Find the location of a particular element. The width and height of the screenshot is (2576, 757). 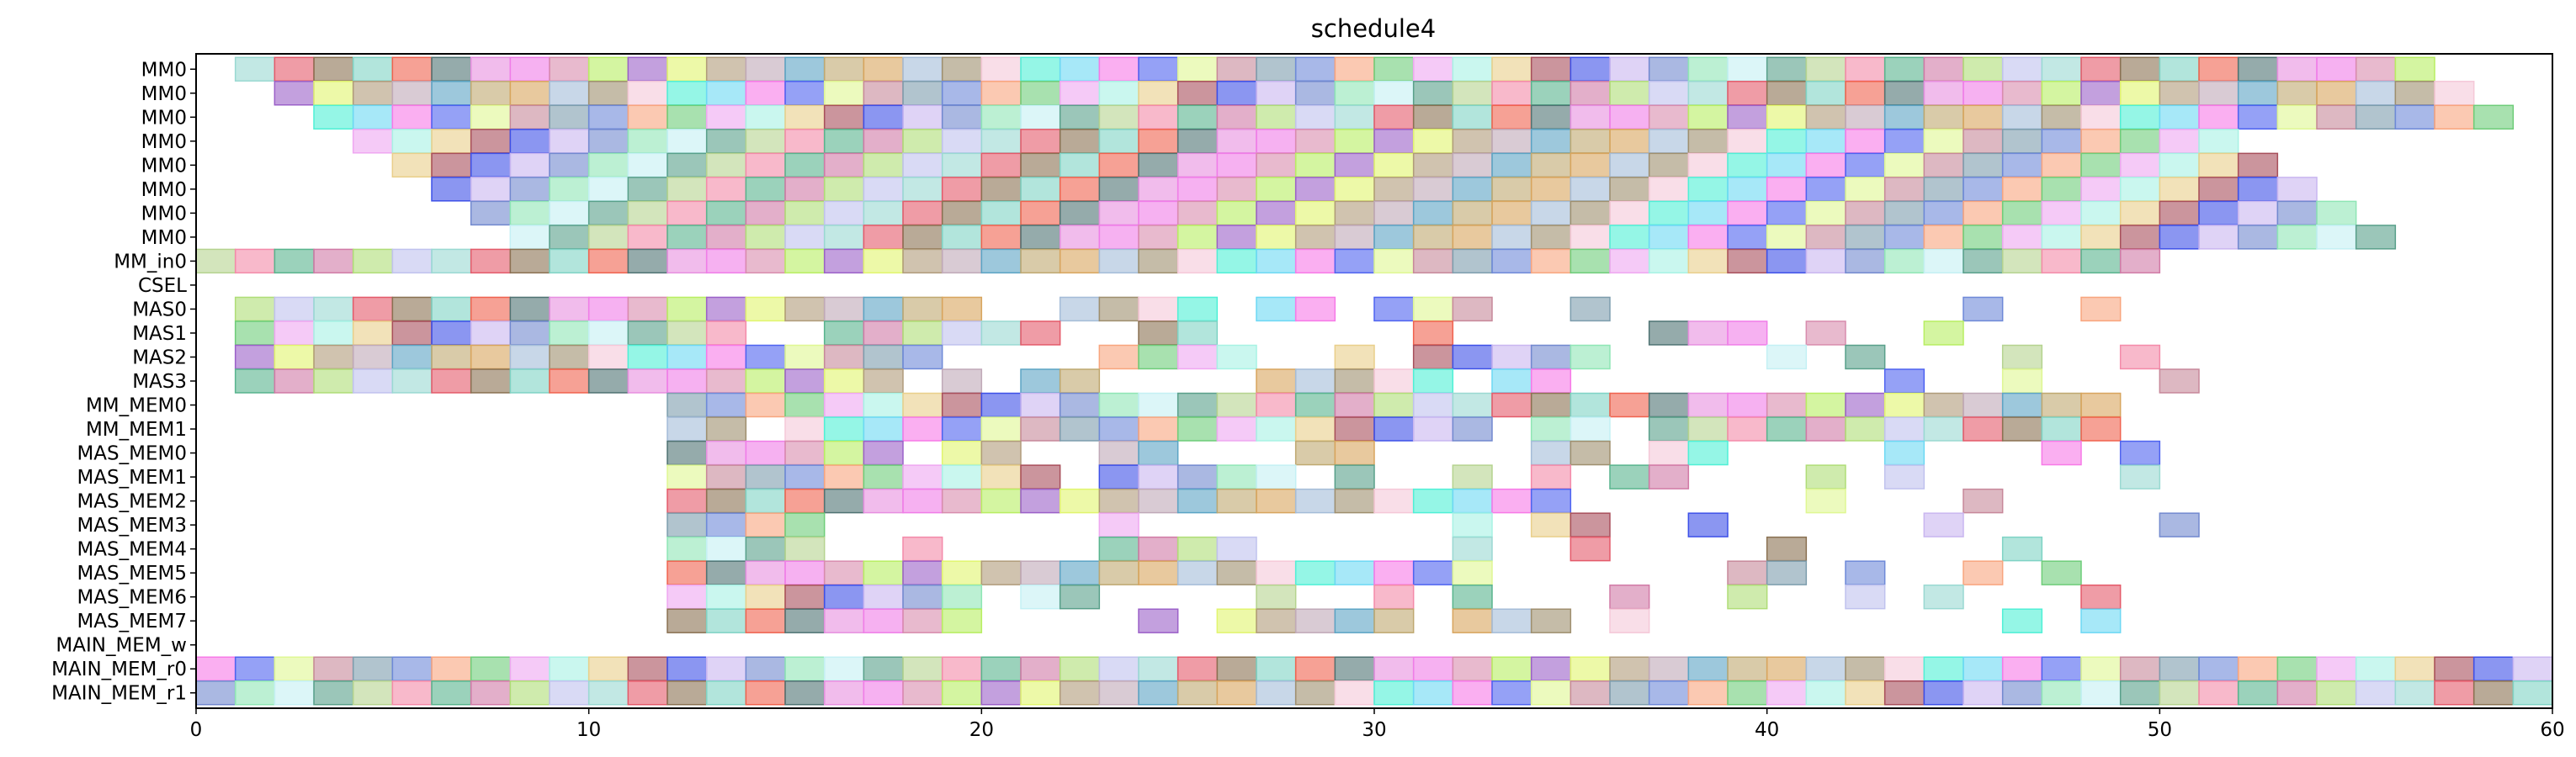

row-label: MM0 is located at coordinates (164, 238).